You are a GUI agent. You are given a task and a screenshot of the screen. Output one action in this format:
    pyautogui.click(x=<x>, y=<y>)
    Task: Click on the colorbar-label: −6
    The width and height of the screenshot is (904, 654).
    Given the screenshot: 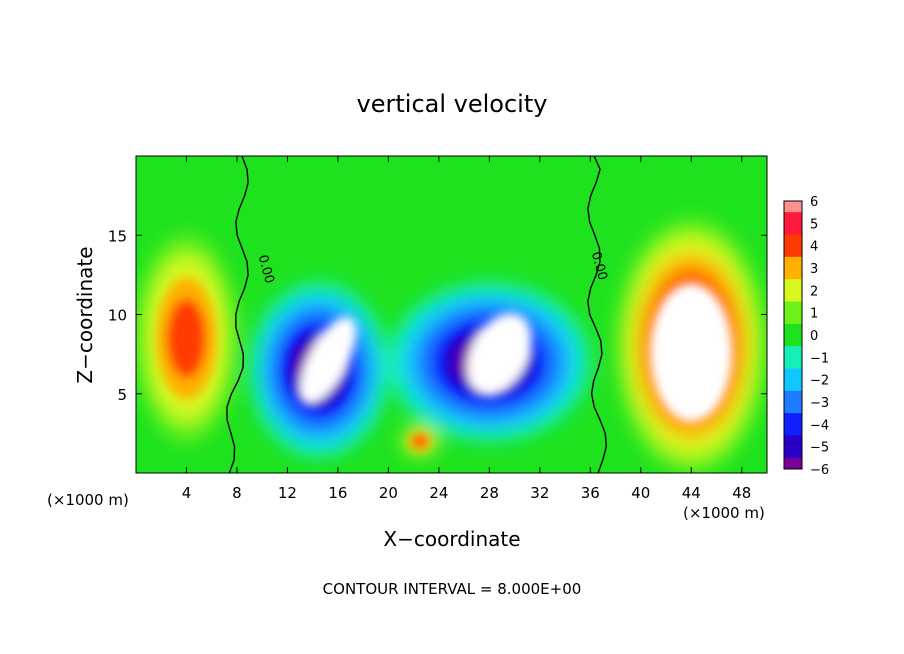 What is the action you would take?
    pyautogui.click(x=819, y=470)
    